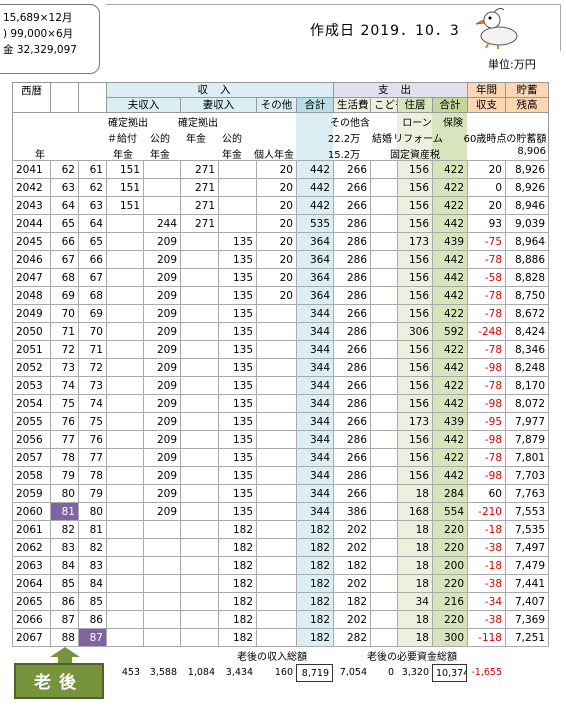  What do you see at coordinates (122, 139) in the screenshot?
I see `note-text: ＃給付` at bounding box center [122, 139].